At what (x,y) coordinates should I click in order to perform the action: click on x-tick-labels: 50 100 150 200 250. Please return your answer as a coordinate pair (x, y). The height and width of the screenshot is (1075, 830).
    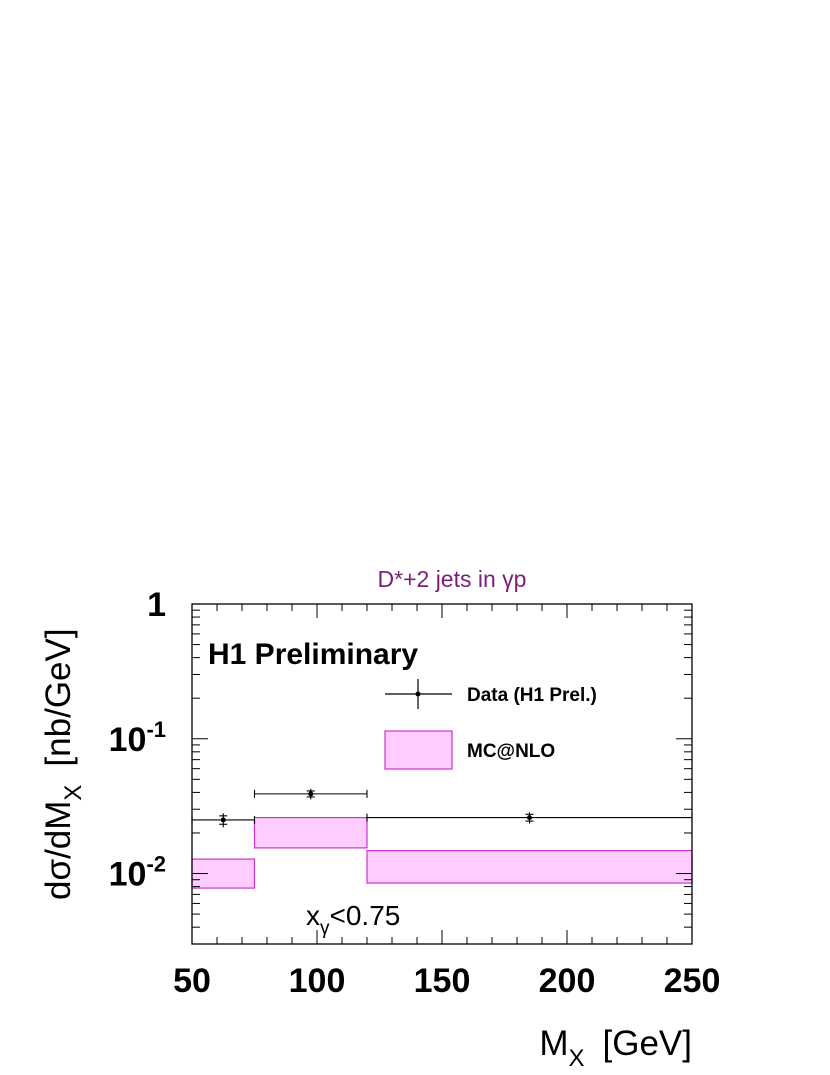
    Looking at the image, I should click on (446, 981).